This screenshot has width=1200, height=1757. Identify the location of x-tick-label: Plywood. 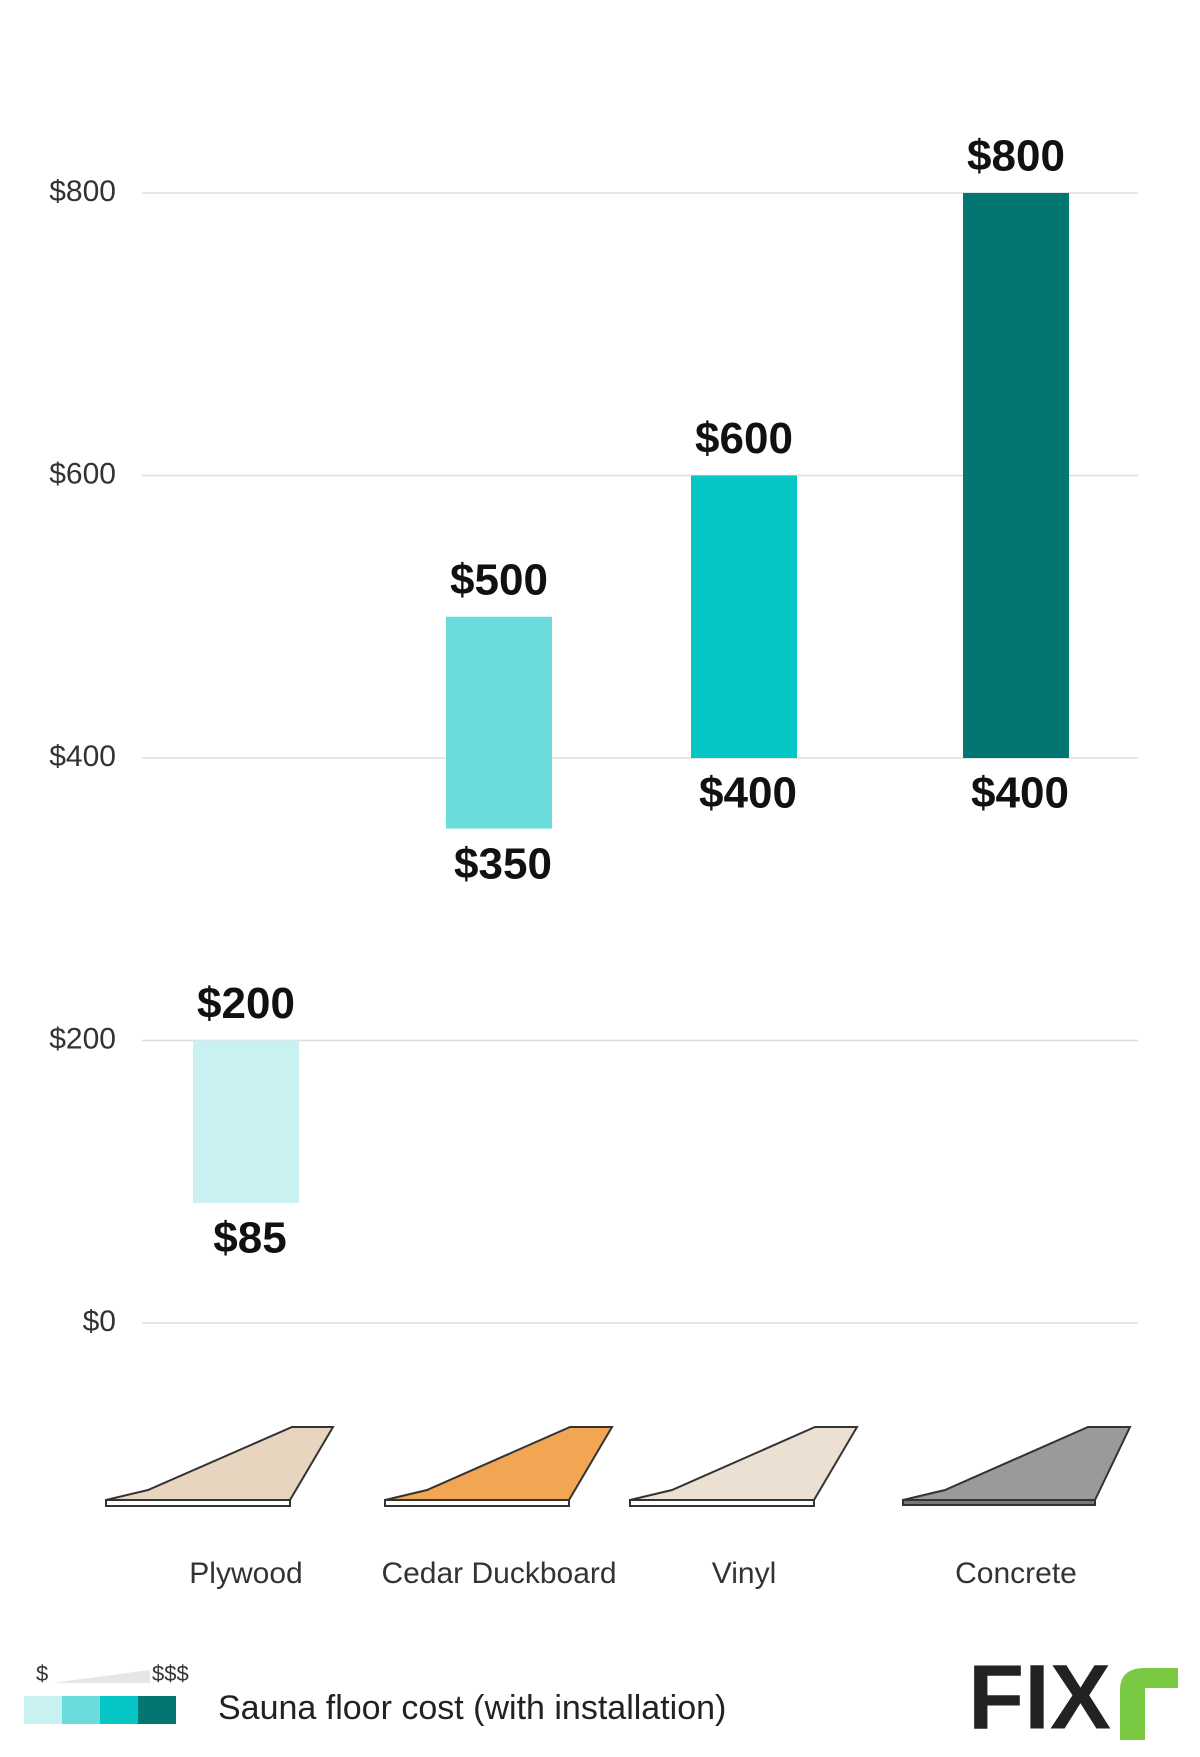
(245, 1573).